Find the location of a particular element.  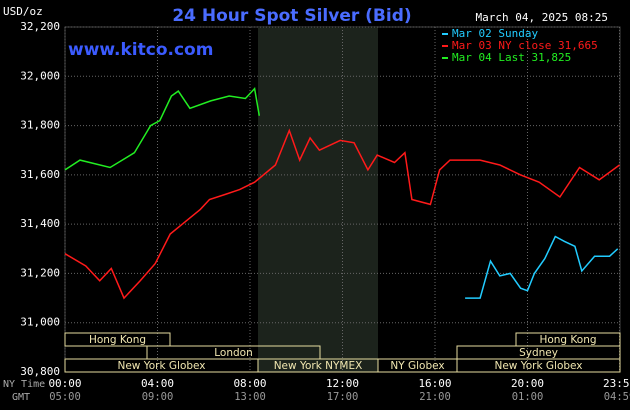

gmt-row-label: GMT is located at coordinates (21, 397).